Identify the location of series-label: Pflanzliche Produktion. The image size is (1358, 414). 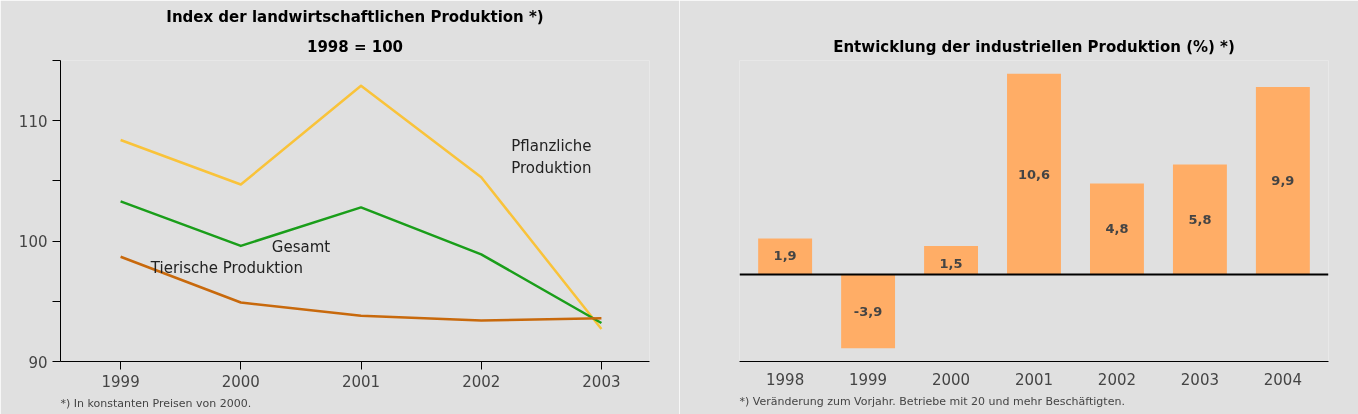
(551, 157).